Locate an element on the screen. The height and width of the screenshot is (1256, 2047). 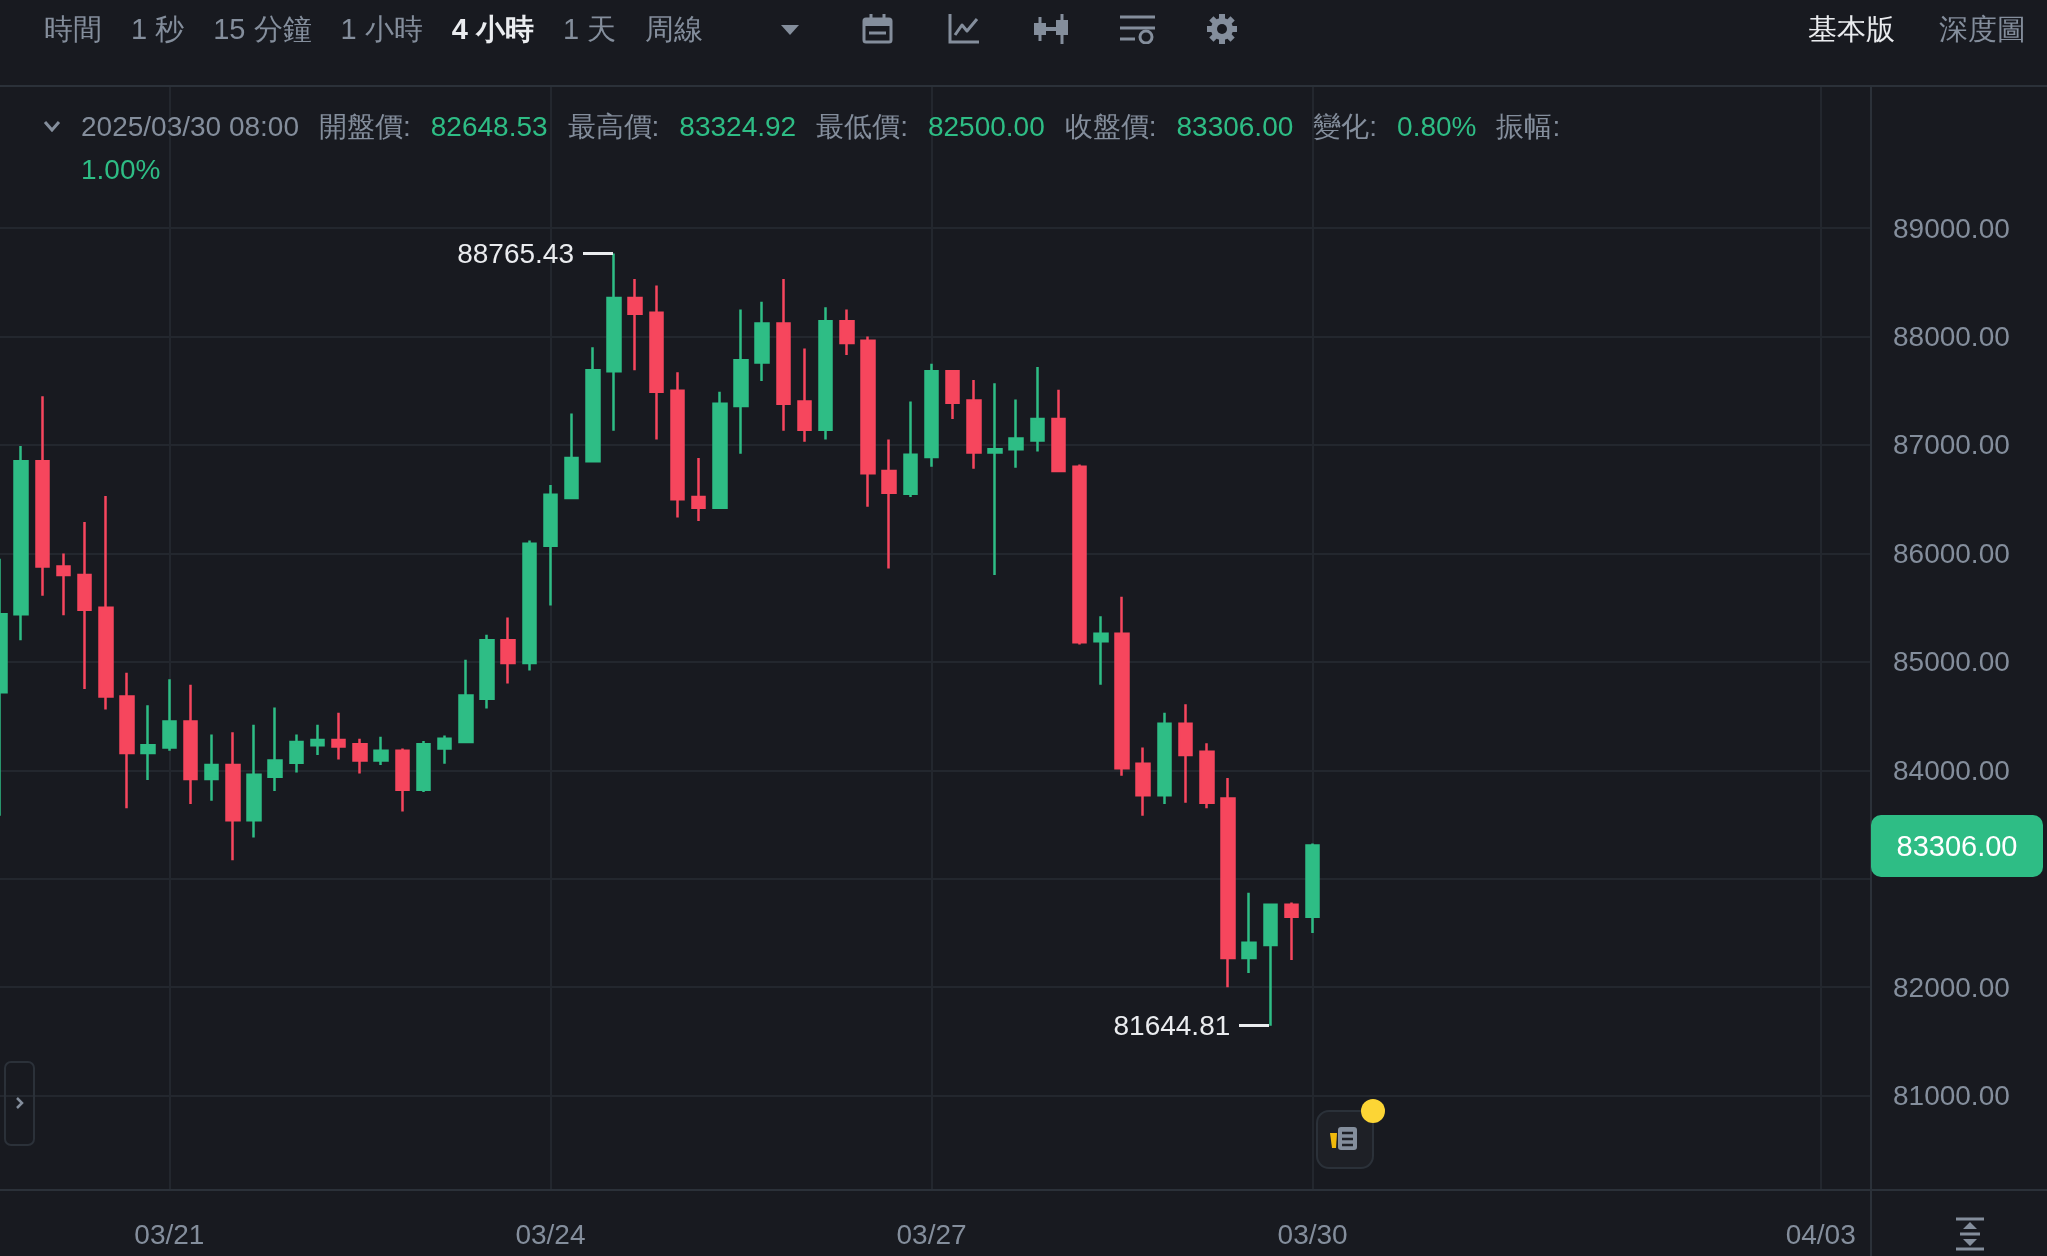
annotation: 82648.53 is located at coordinates (489, 127).